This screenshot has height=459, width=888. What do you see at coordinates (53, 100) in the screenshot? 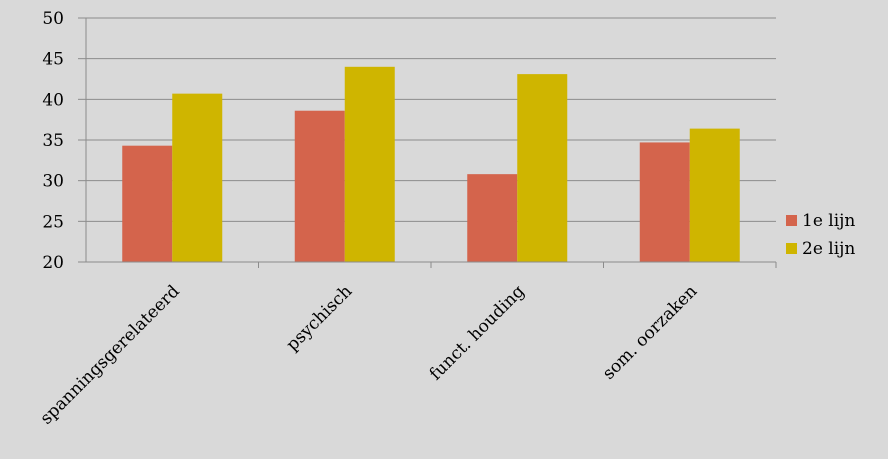
I see `y-tick-label: 40` at bounding box center [53, 100].